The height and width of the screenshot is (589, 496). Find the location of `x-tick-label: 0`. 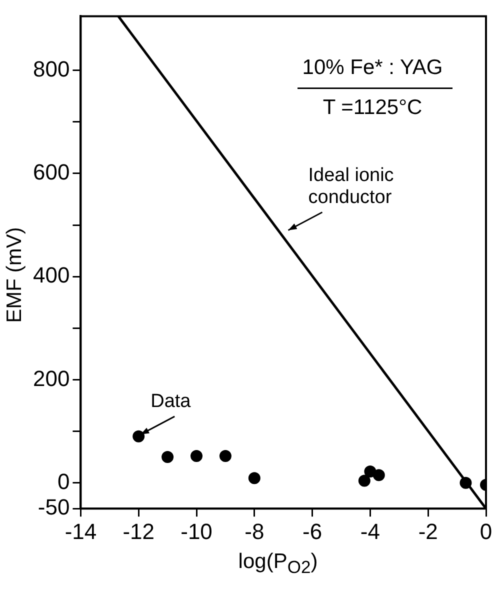

x-tick-label: 0 is located at coordinates (486, 531).